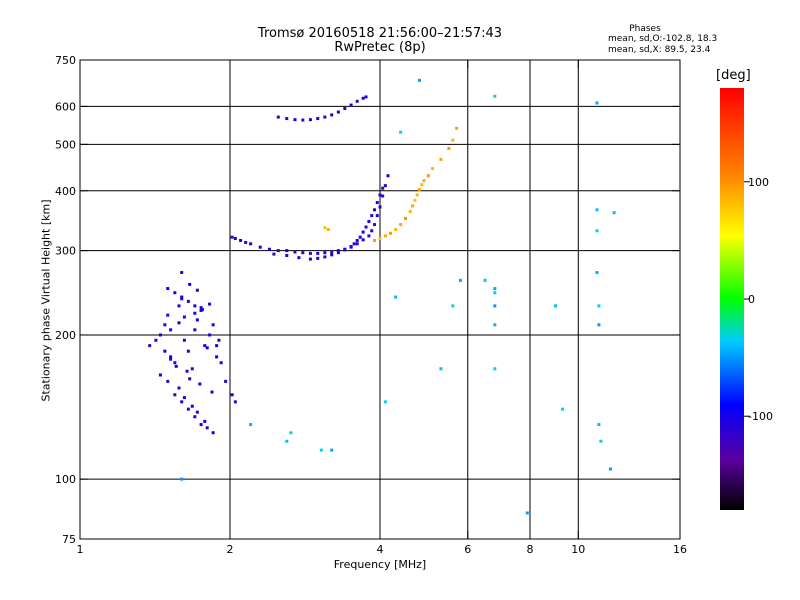  Describe the element at coordinates (65, 479) in the screenshot. I see `y-tick-label: 100` at that location.